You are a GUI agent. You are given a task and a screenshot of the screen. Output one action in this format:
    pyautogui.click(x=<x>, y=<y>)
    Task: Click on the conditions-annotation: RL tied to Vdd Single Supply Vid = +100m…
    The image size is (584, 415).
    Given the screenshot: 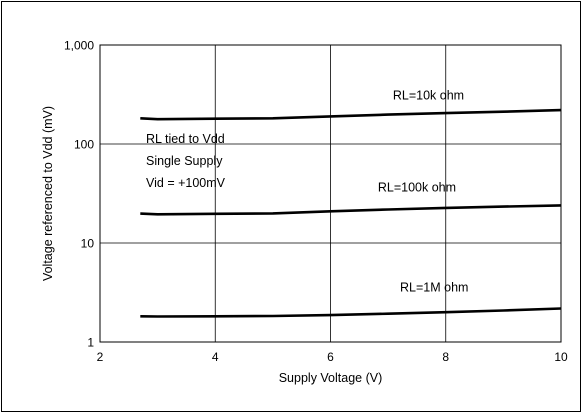 What is the action you would take?
    pyautogui.click(x=186, y=161)
    